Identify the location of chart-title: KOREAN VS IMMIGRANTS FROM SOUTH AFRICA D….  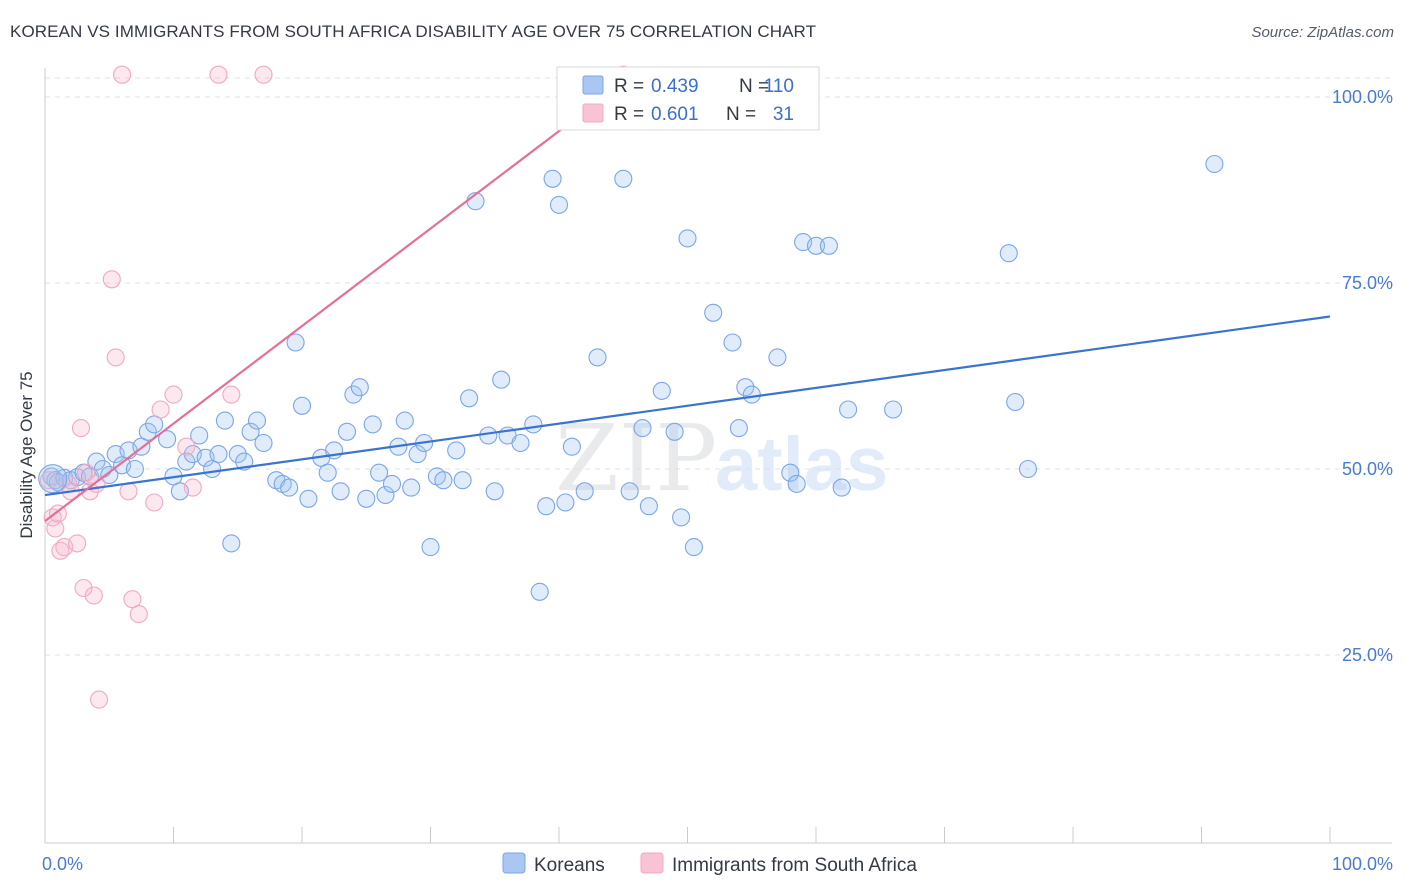
(413, 31).